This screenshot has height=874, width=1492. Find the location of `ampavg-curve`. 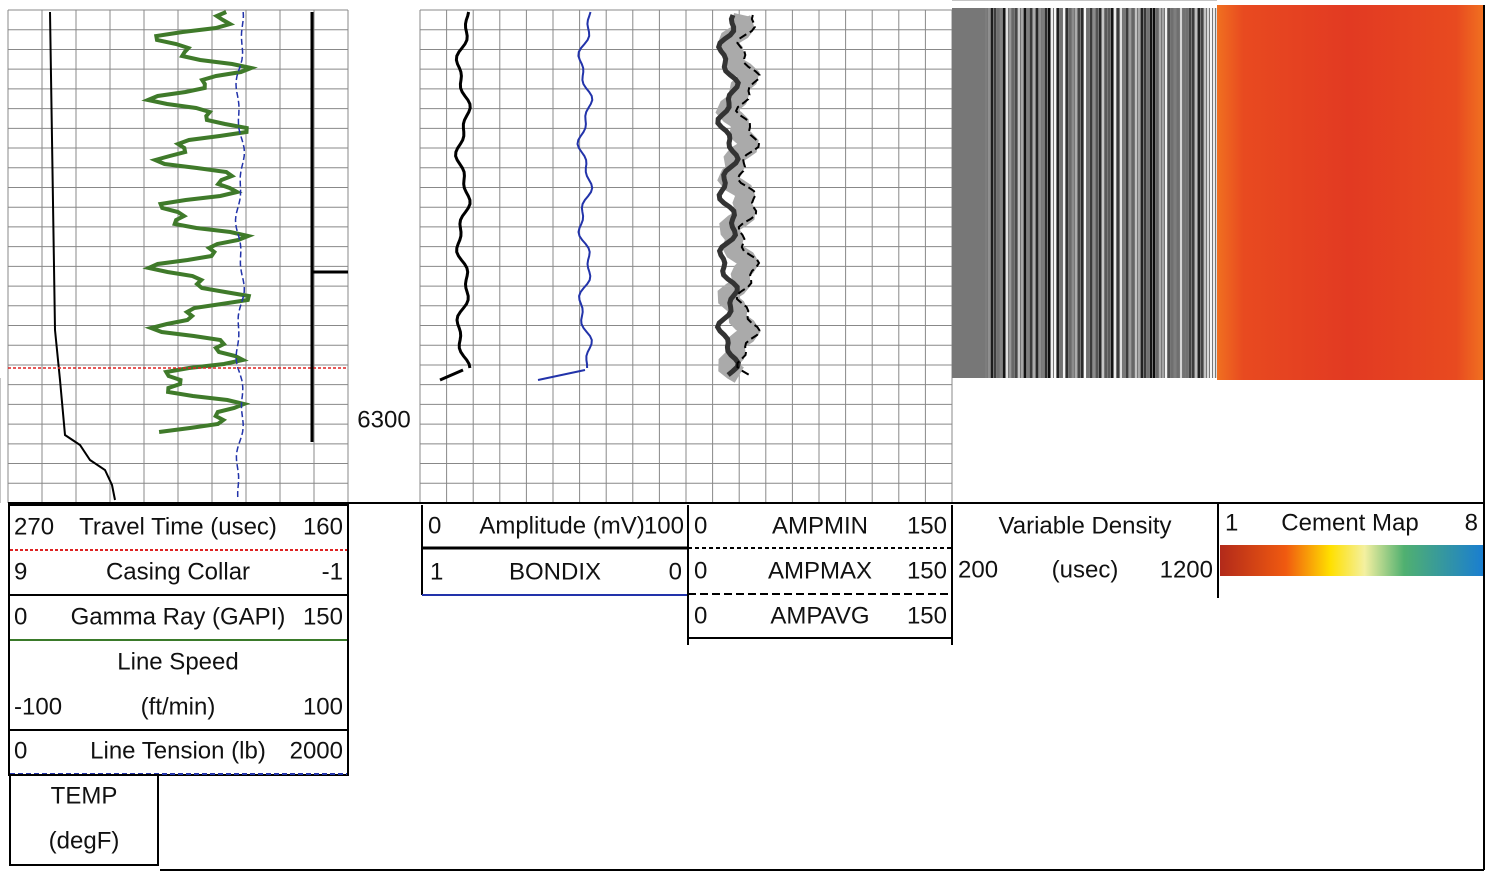

ampavg-curve is located at coordinates (748, 195).